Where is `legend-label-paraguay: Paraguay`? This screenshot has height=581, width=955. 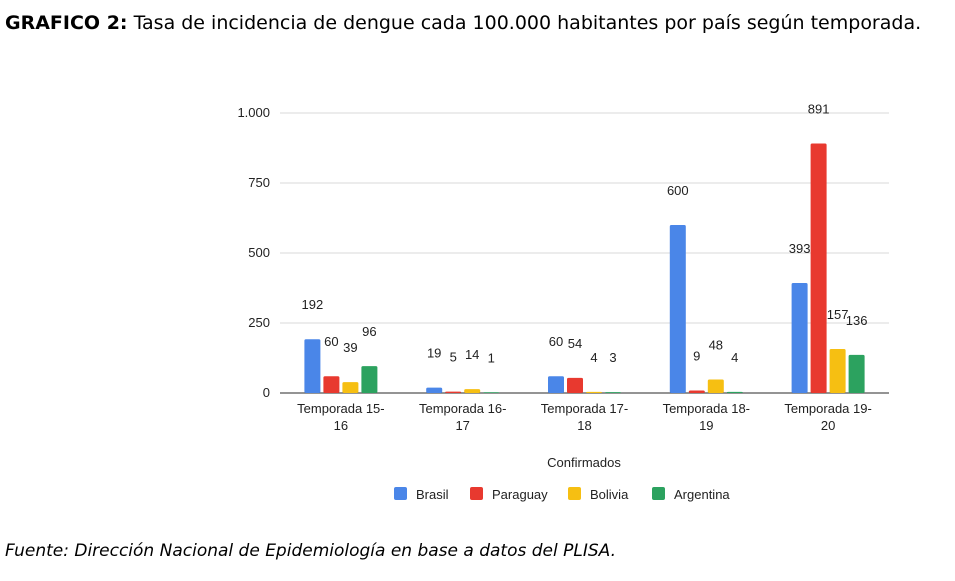
legend-label-paraguay: Paraguay is located at coordinates (520, 494).